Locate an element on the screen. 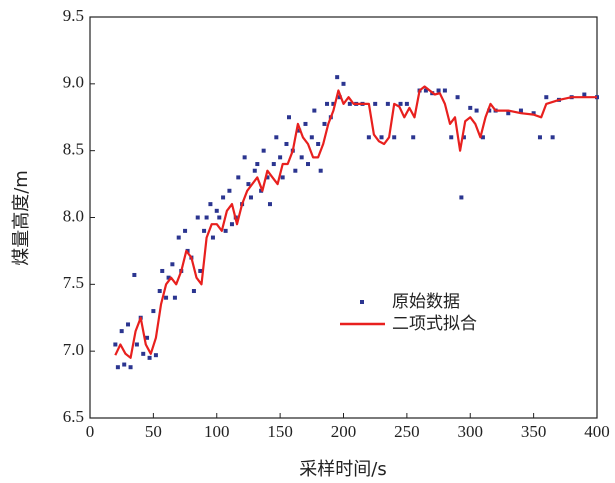 The image size is (615, 483). y-tick-label: 8.5 is located at coordinates (73, 149).